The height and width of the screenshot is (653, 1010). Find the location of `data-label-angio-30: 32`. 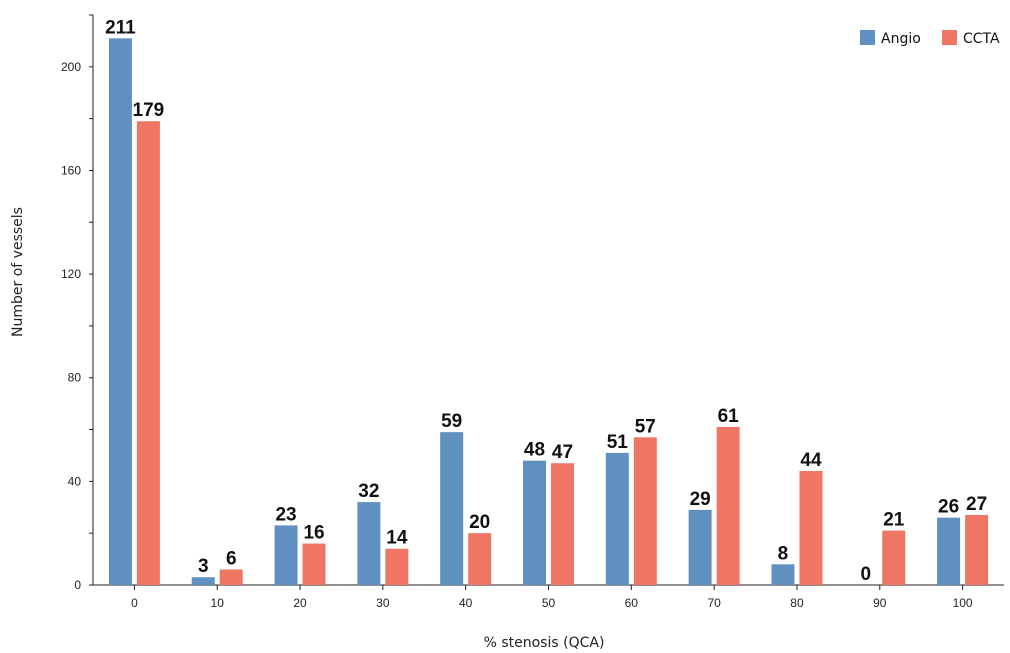

data-label-angio-30: 32 is located at coordinates (368, 491).